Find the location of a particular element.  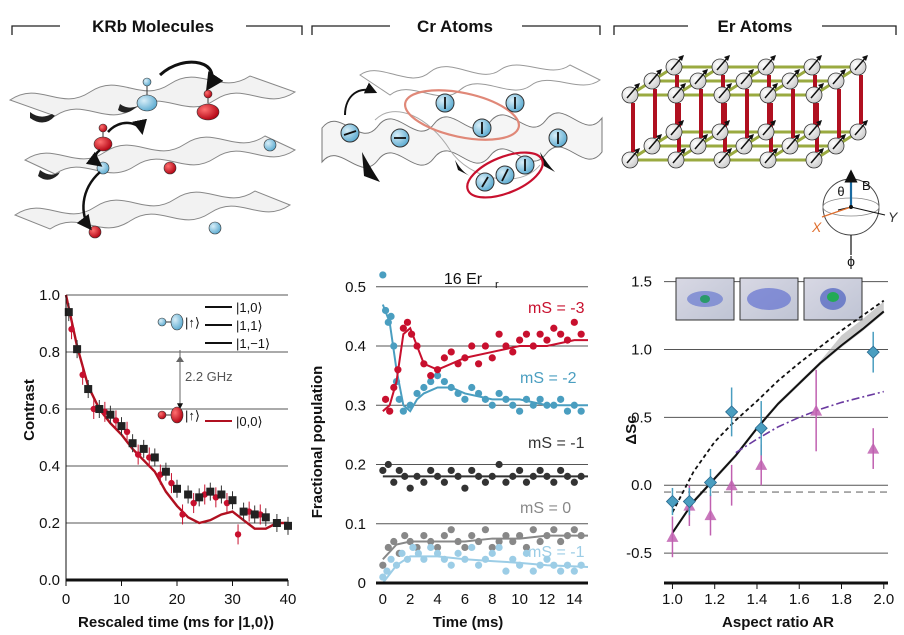

c2-ytick-label: 0.2 is located at coordinates (355, 465).